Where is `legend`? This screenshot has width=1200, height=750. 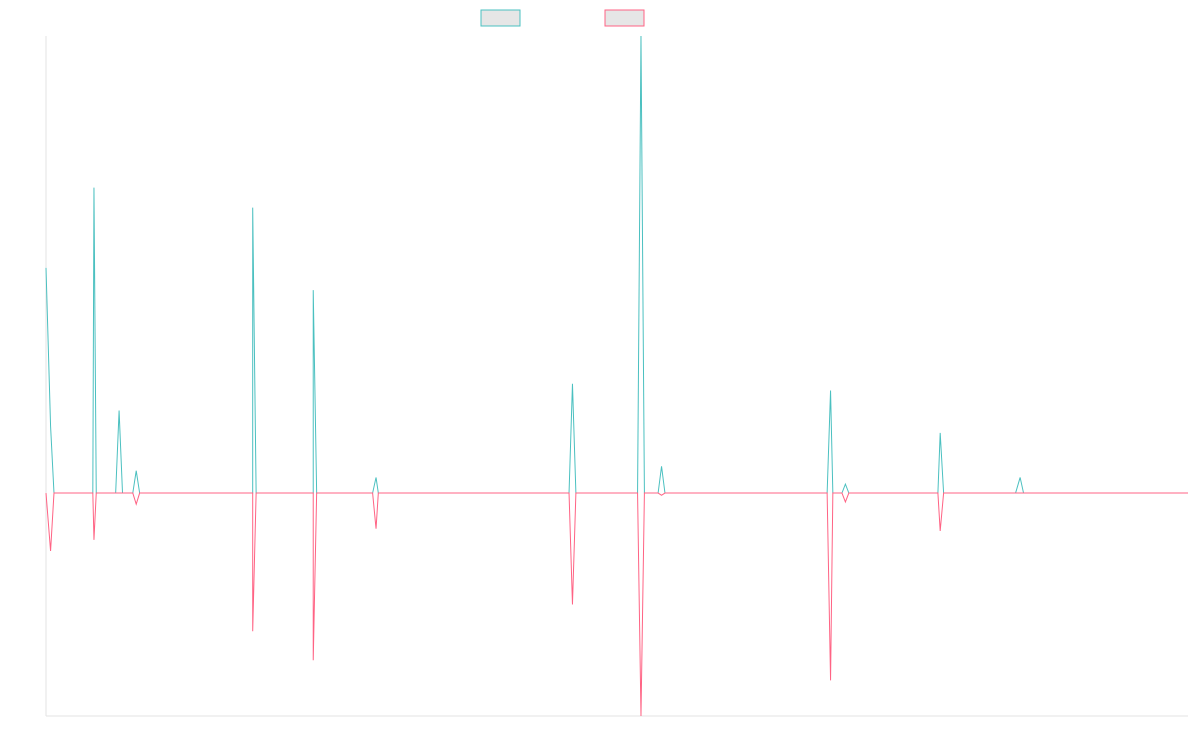
legend is located at coordinates (562, 18).